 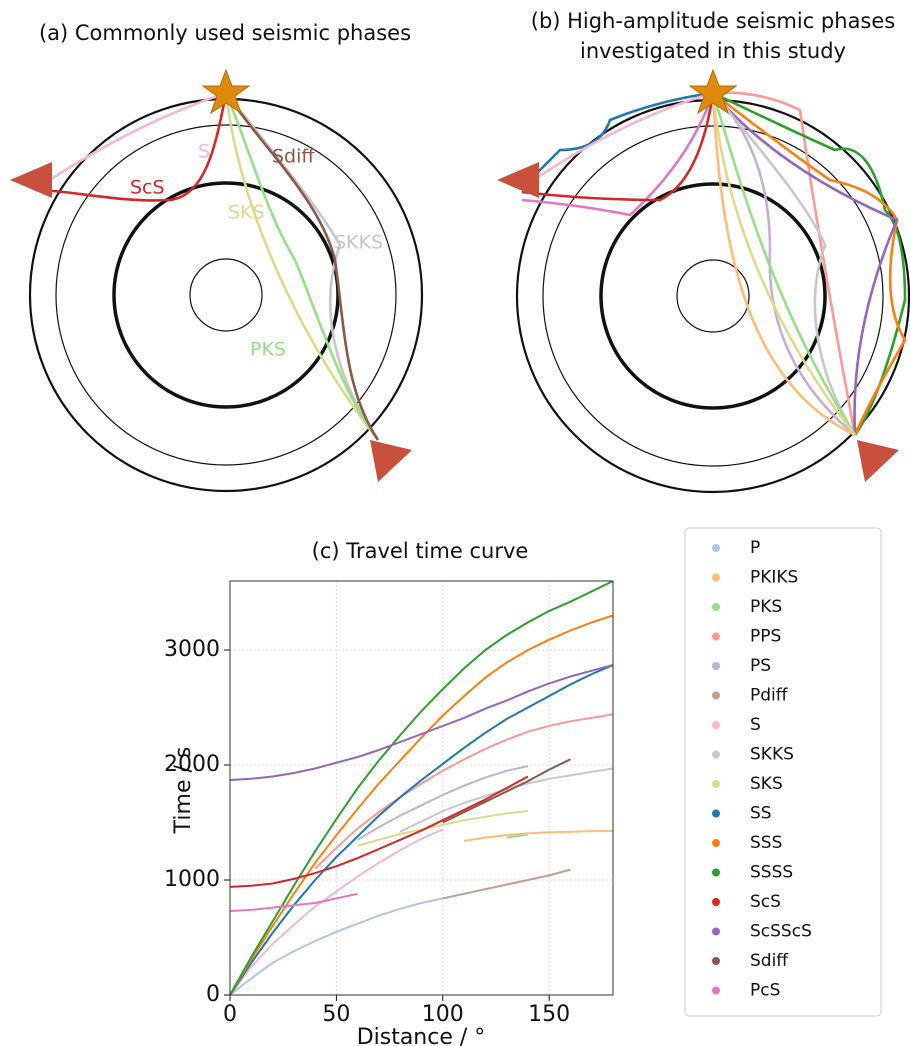 What do you see at coordinates (246, 213) in the screenshot?
I see `phase-label: SKS` at bounding box center [246, 213].